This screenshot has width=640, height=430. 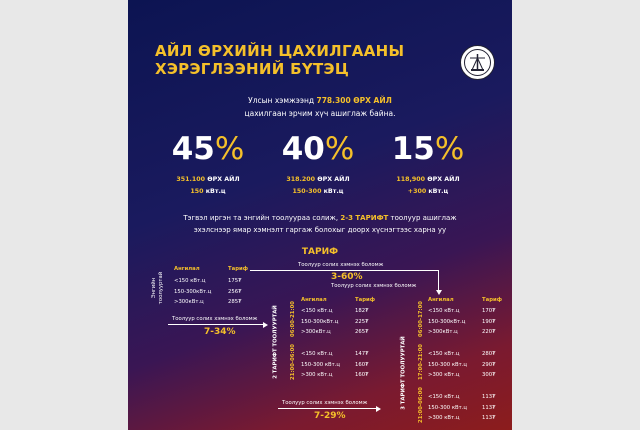 What do you see at coordinates (215, 319) in the screenshot?
I see `saving-label-left: Тоолуур солих хэмнэх боломж` at bounding box center [215, 319].